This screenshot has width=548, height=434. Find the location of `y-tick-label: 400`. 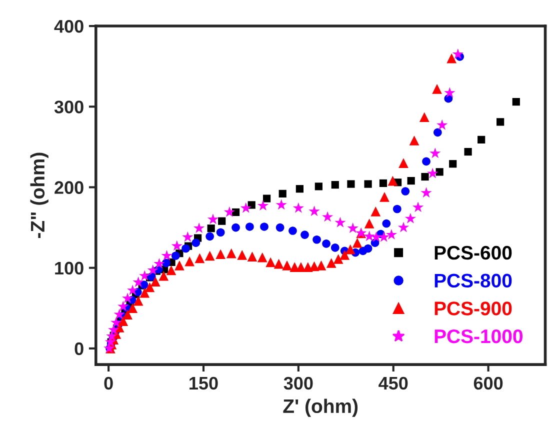

y-tick-label: 400 is located at coordinates (69, 26).